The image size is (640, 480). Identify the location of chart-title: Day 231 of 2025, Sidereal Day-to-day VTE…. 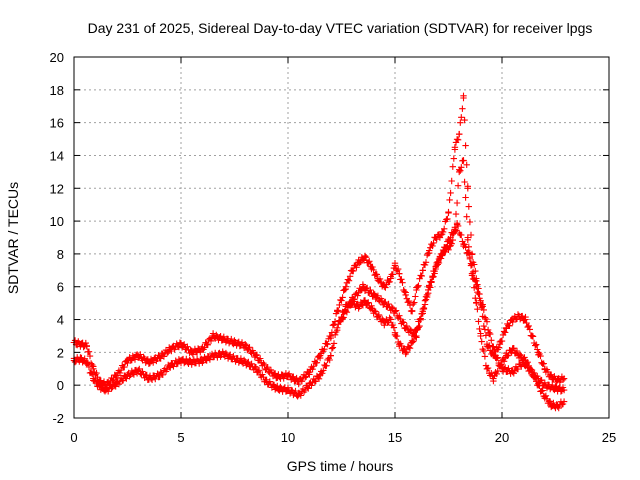
(340, 28).